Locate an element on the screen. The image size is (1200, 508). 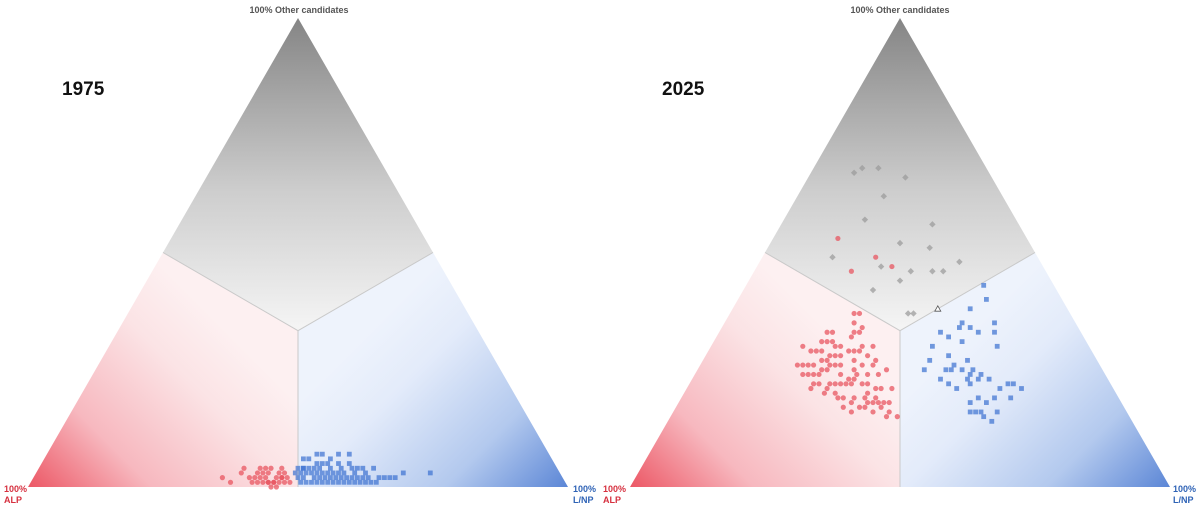
top-vertex-label: 100% Other candidates is located at coordinates (298, 10).